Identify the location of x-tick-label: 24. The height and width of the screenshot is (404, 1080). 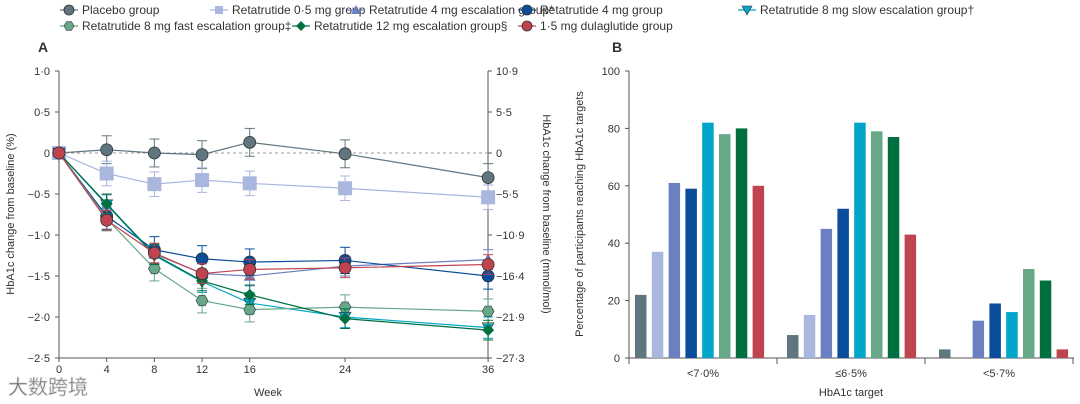
(345, 370).